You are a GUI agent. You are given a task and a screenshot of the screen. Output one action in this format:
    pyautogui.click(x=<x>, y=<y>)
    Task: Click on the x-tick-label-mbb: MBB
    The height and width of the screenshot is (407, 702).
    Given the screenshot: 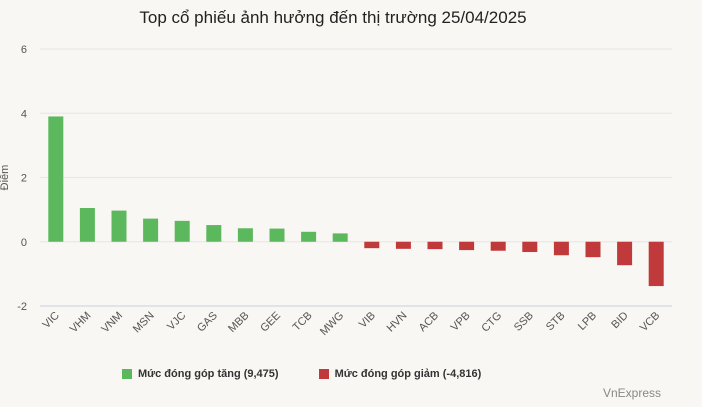 What is the action you would take?
    pyautogui.click(x=238, y=322)
    